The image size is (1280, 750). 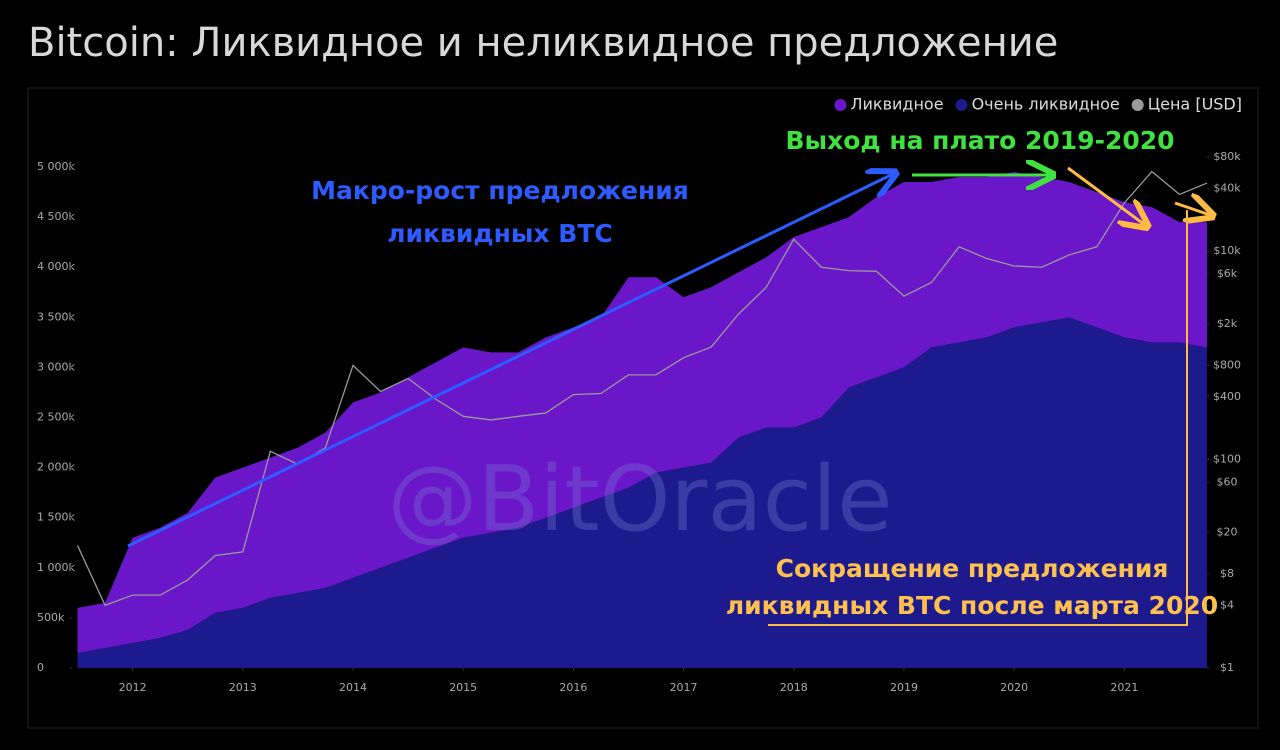 What do you see at coordinates (243, 687) in the screenshot?
I see `x-tick-label: 2013` at bounding box center [243, 687].